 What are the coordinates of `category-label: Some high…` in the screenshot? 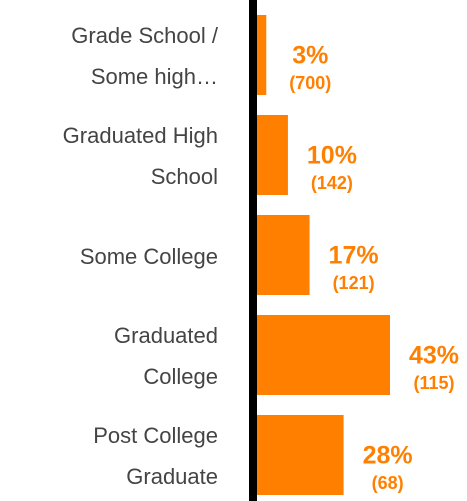 It's located at (154, 76).